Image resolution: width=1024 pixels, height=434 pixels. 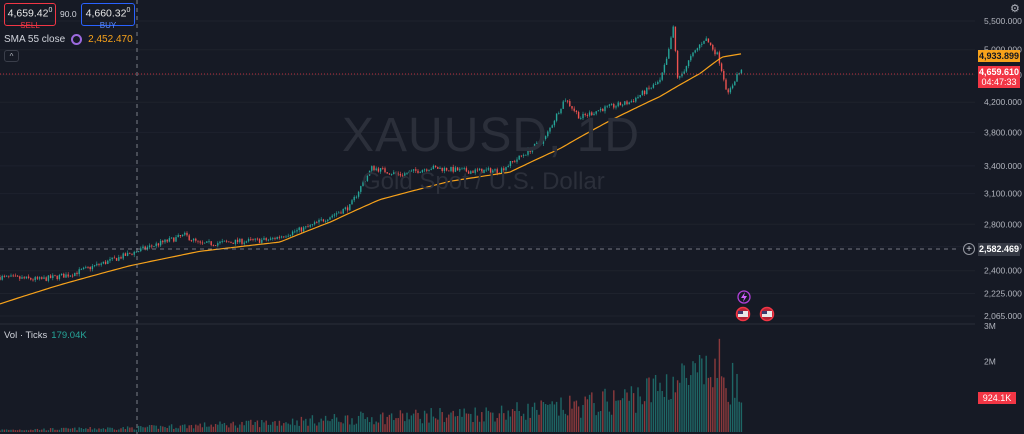 What do you see at coordinates (110, 39) in the screenshot?
I see `sma-value: 2,452.470` at bounding box center [110, 39].